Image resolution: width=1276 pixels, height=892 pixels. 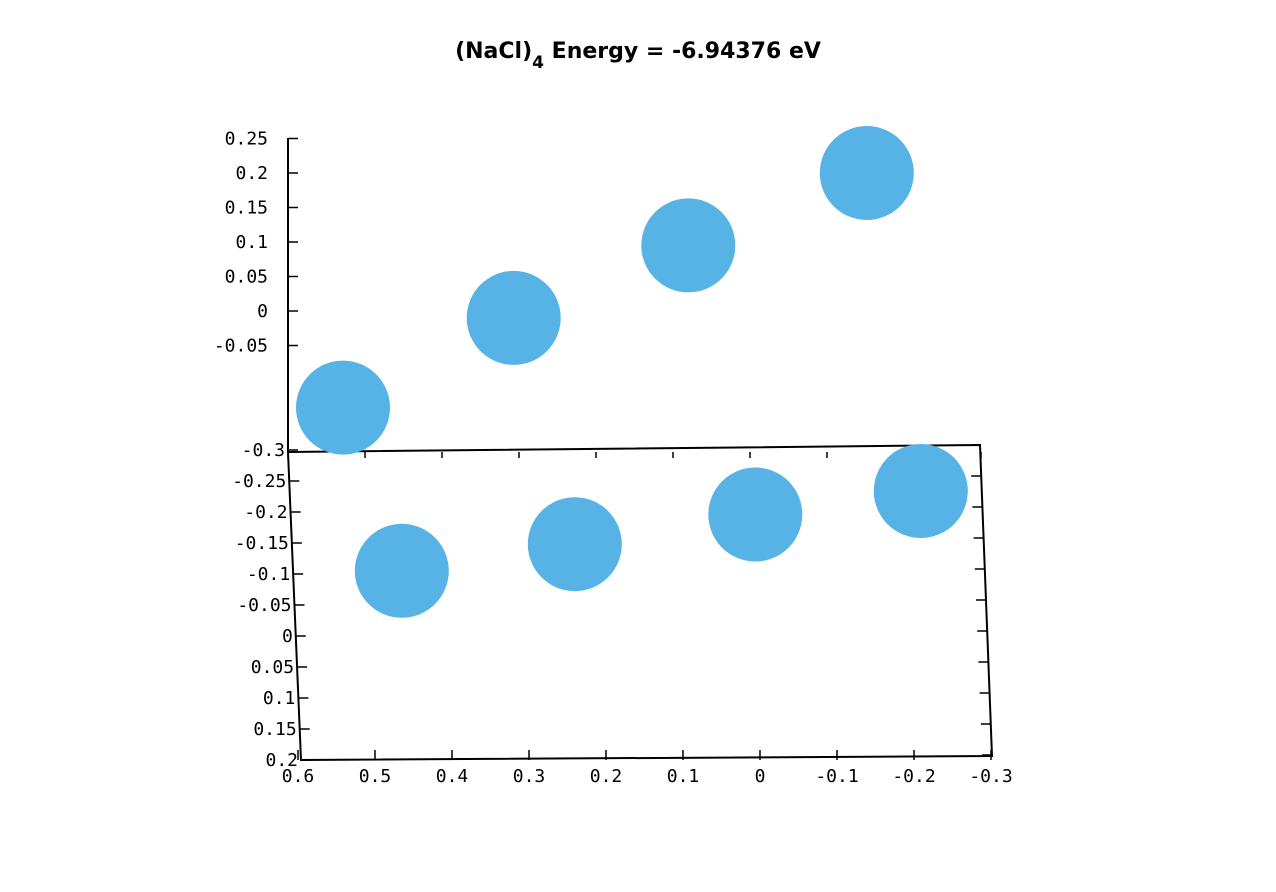 I want to click on y-tick-label: 0.15, so click(x=274, y=729).